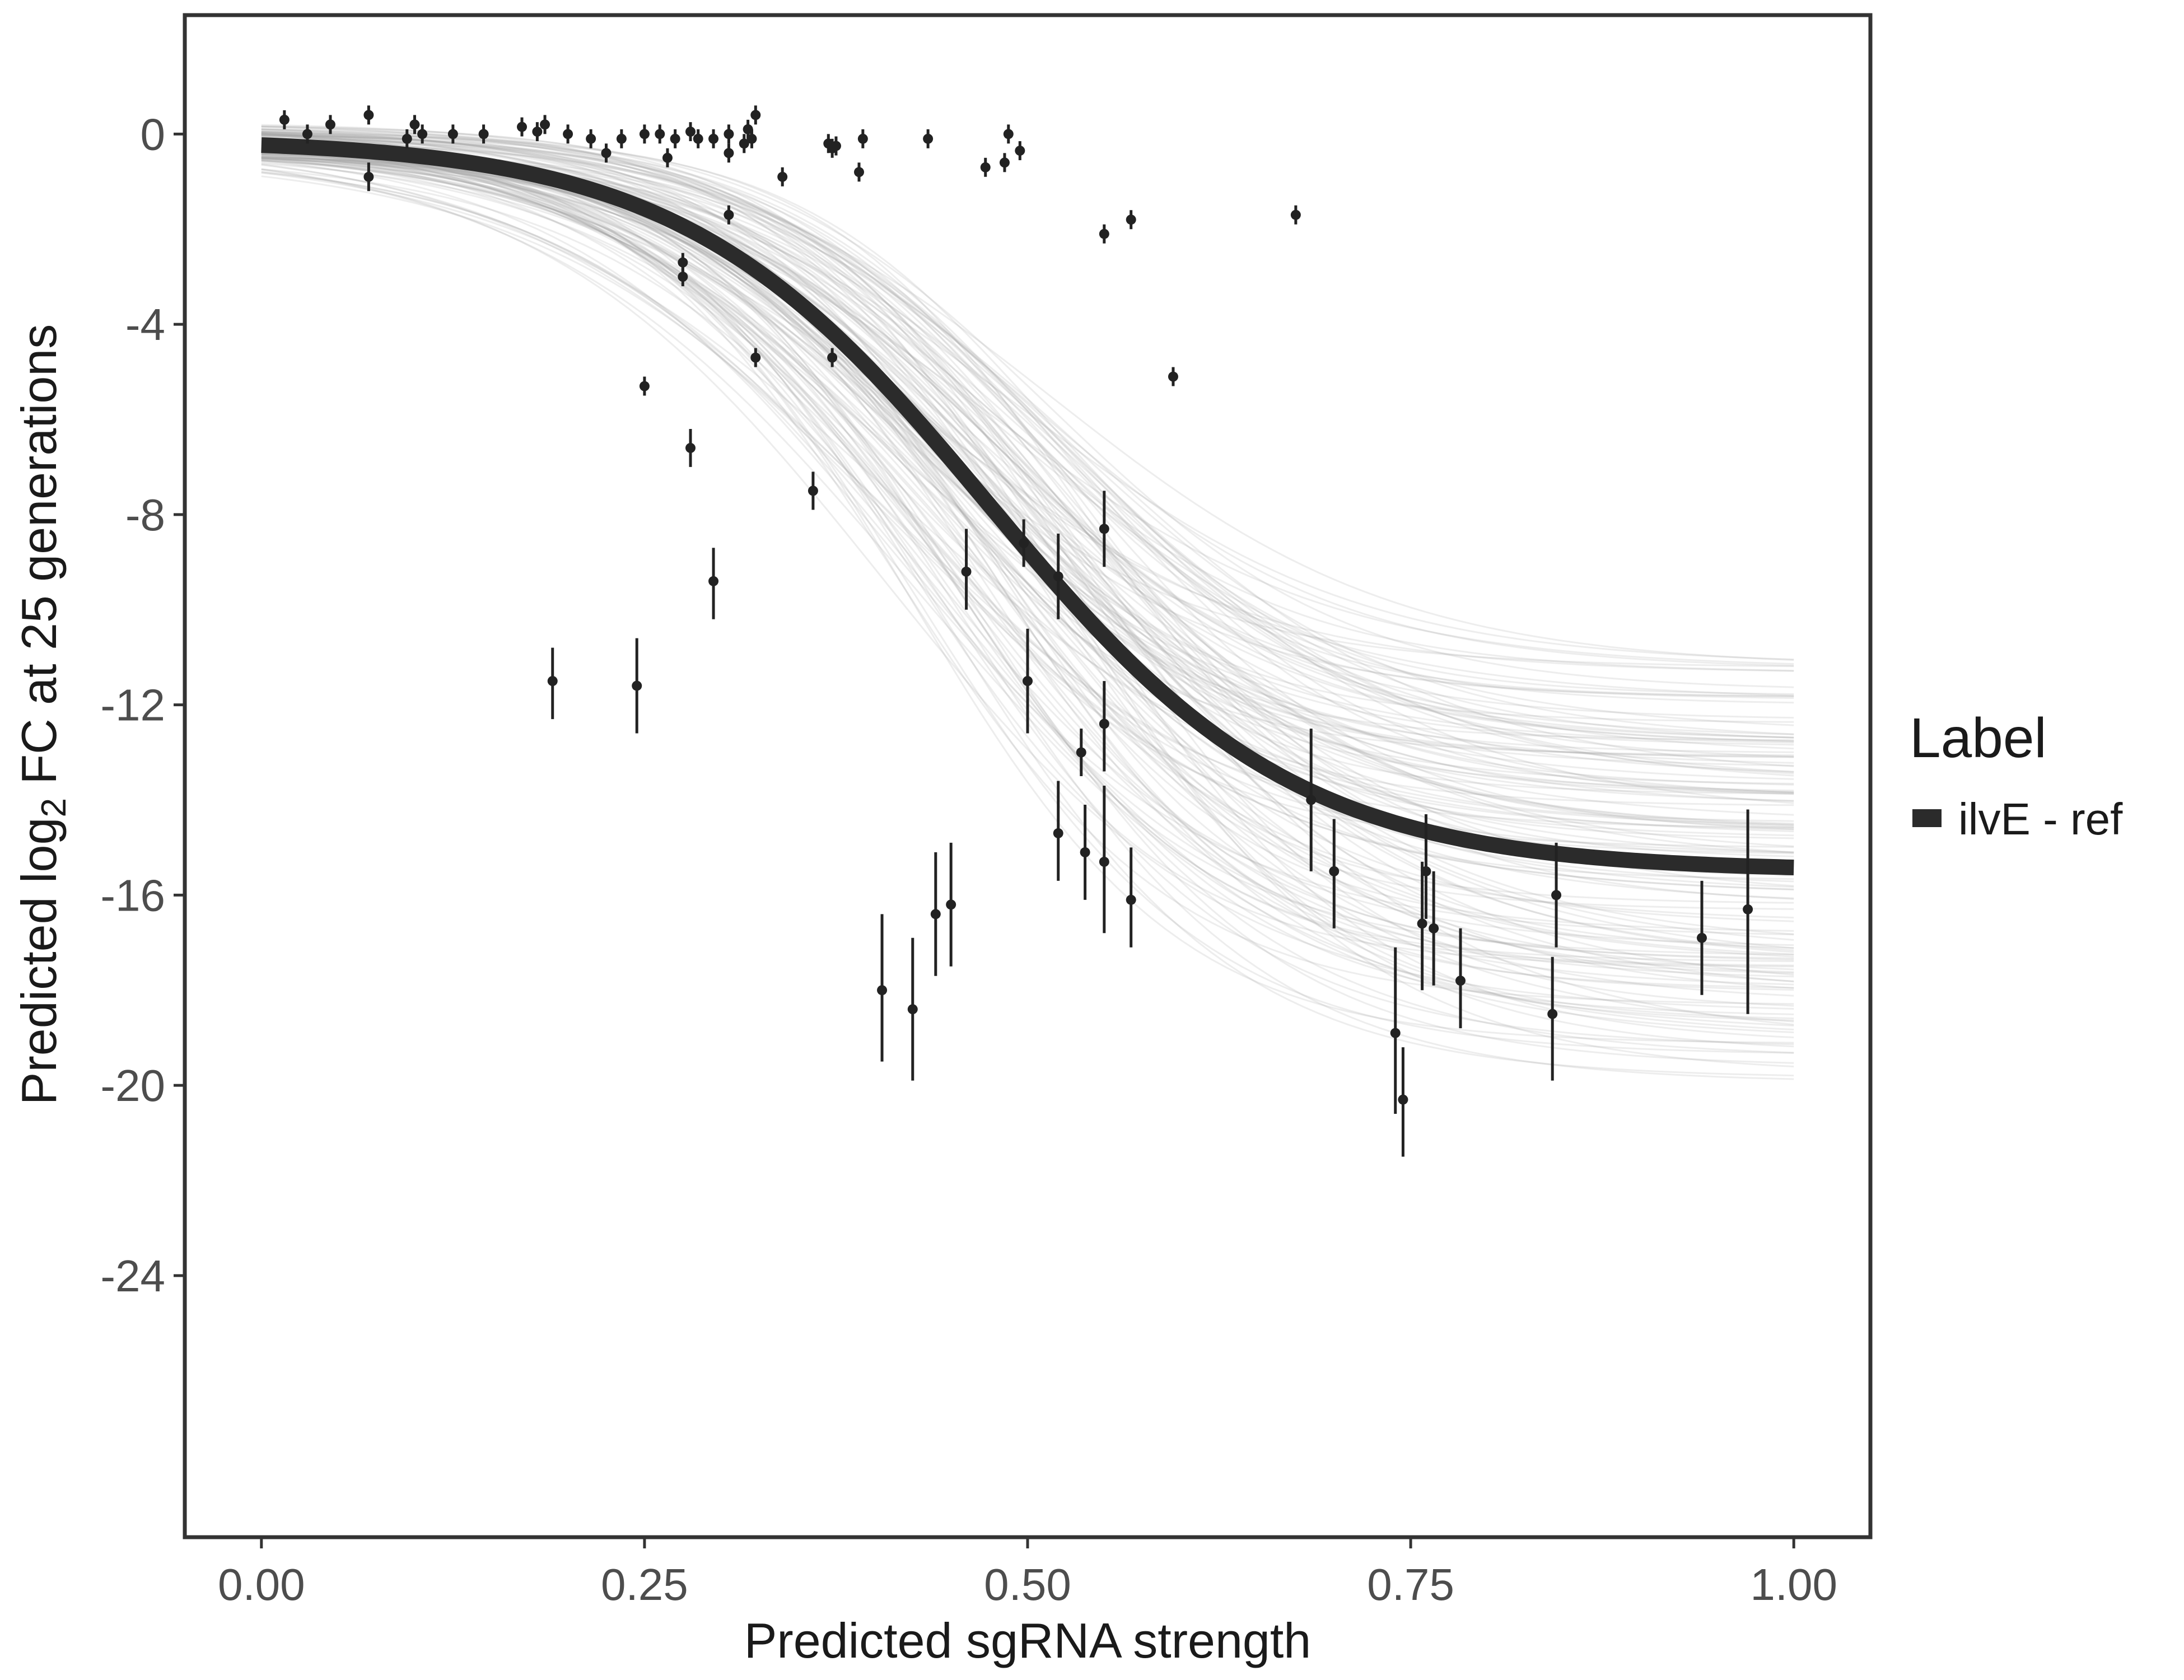 The height and width of the screenshot is (1680, 2184). Describe the element at coordinates (133, 1276) in the screenshot. I see `y-tick-label: -24` at that location.